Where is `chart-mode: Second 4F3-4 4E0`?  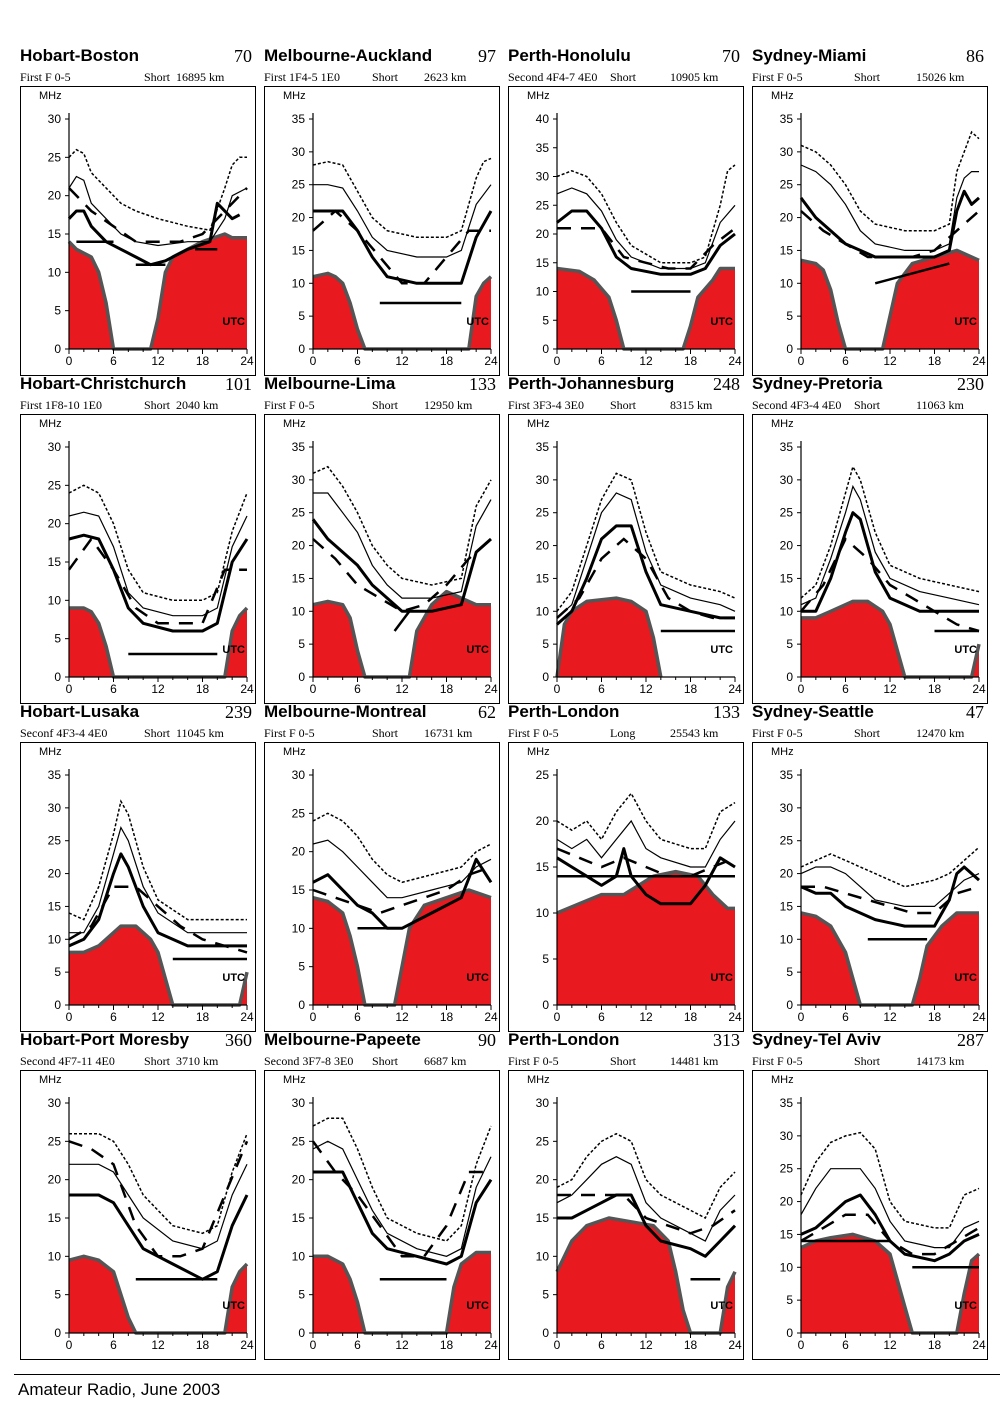
chart-mode: Second 4F3-4 4E0 is located at coordinates (797, 405).